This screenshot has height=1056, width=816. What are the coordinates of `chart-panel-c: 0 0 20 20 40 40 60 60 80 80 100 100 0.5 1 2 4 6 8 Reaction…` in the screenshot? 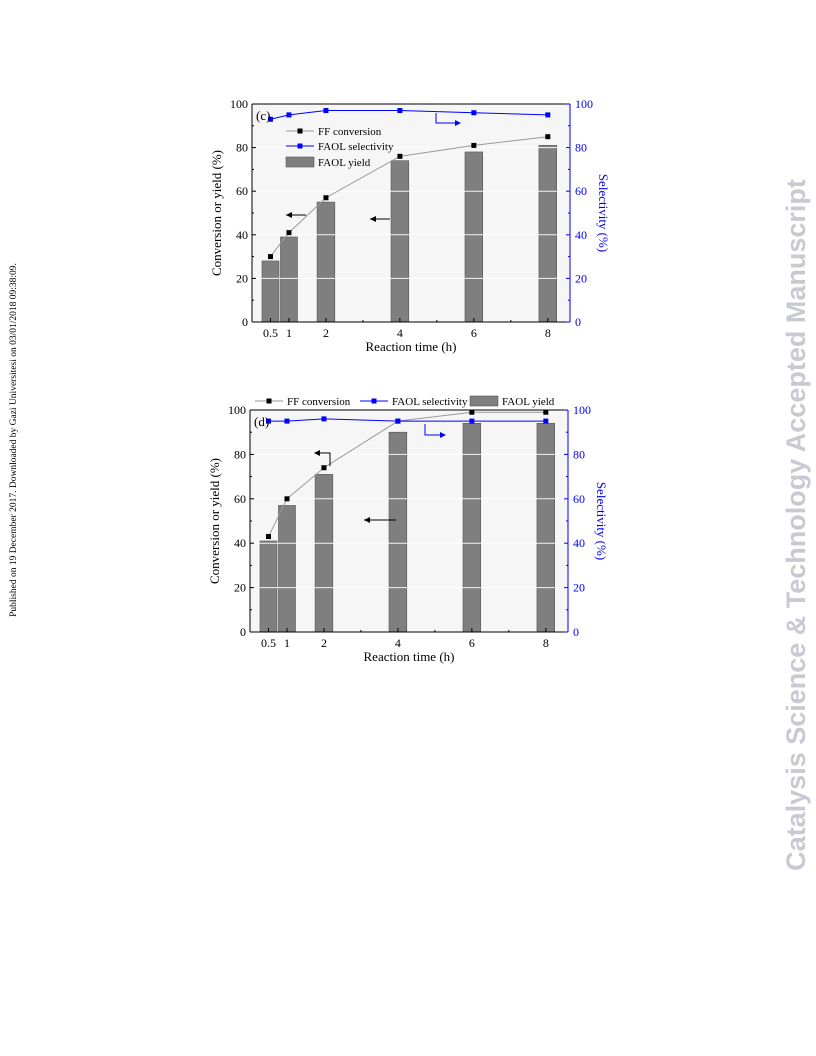 It's located at (410, 225).